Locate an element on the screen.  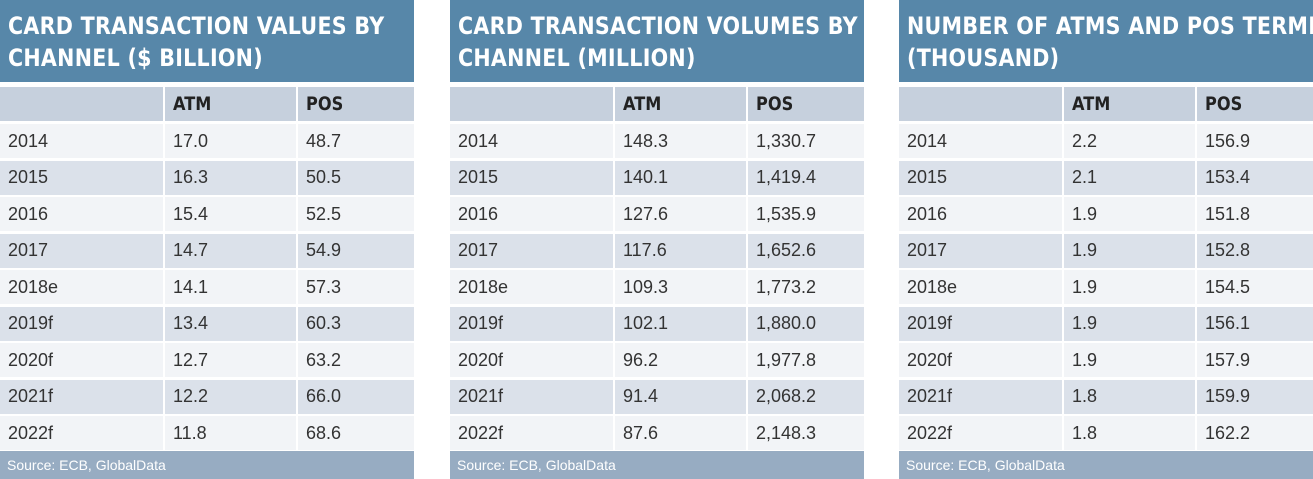
table-row: 2018e 1.9 154.5 is located at coordinates (1106, 287).